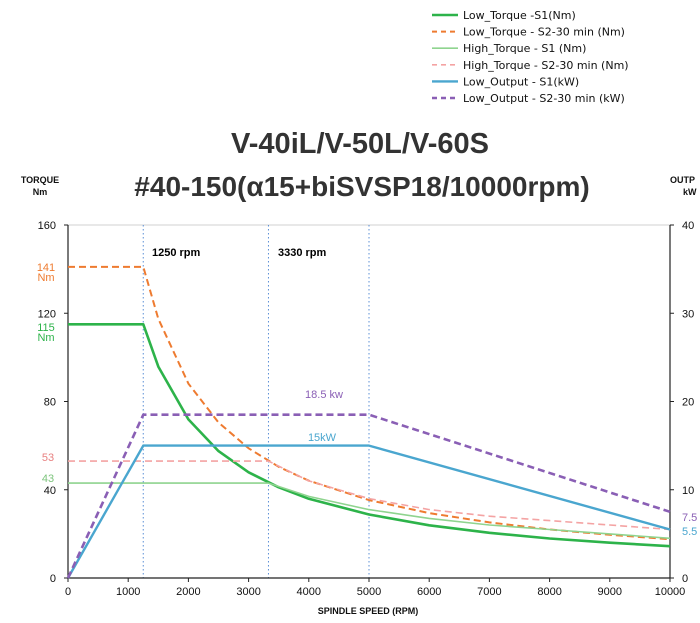 The height and width of the screenshot is (623, 700). What do you see at coordinates (690, 192) in the screenshot?
I see `y-right-label-line2: kW` at bounding box center [690, 192].